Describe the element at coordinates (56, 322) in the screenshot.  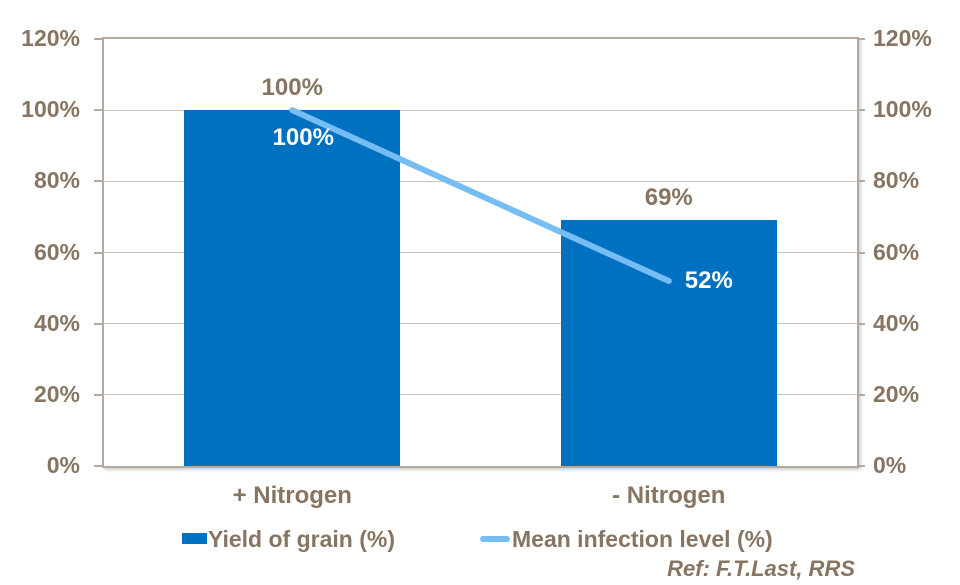
I see `y-axis-label-left: 40%` at that location.